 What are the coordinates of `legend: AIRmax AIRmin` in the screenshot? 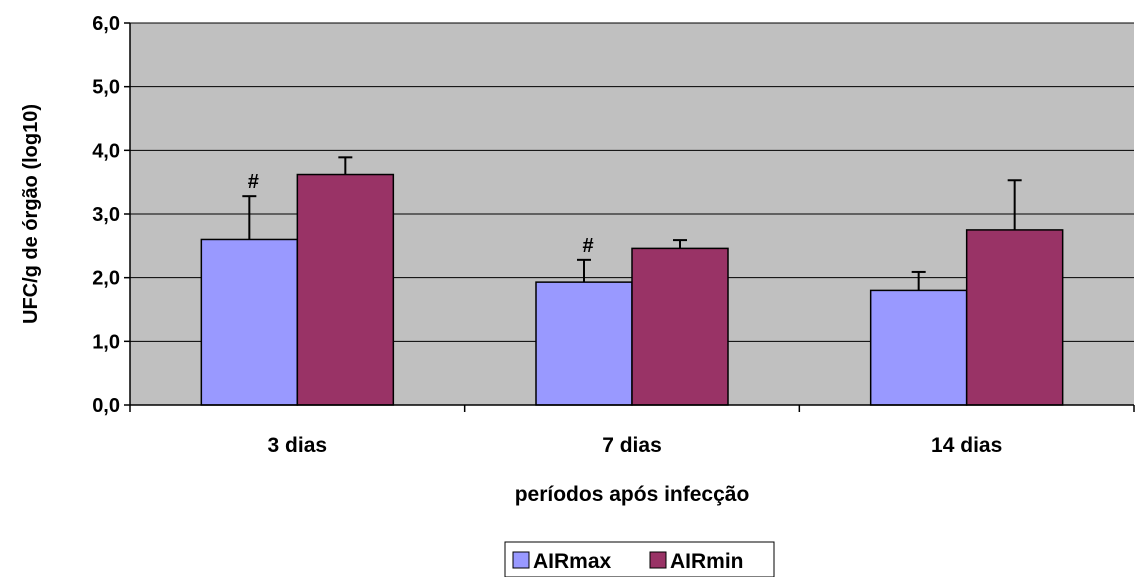 It's located at (639, 559).